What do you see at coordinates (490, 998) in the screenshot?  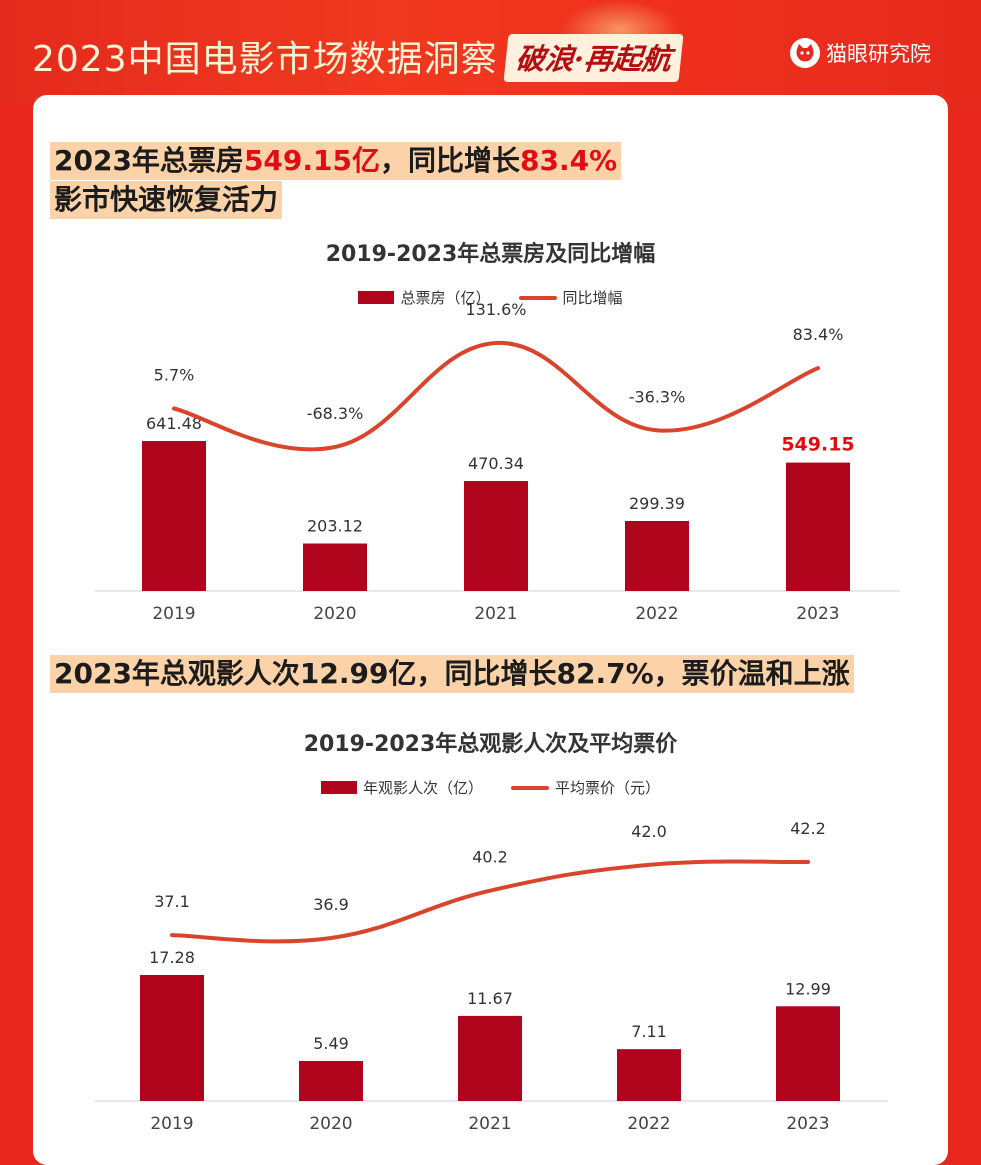 I see `bar-data-label: 11.67` at bounding box center [490, 998].